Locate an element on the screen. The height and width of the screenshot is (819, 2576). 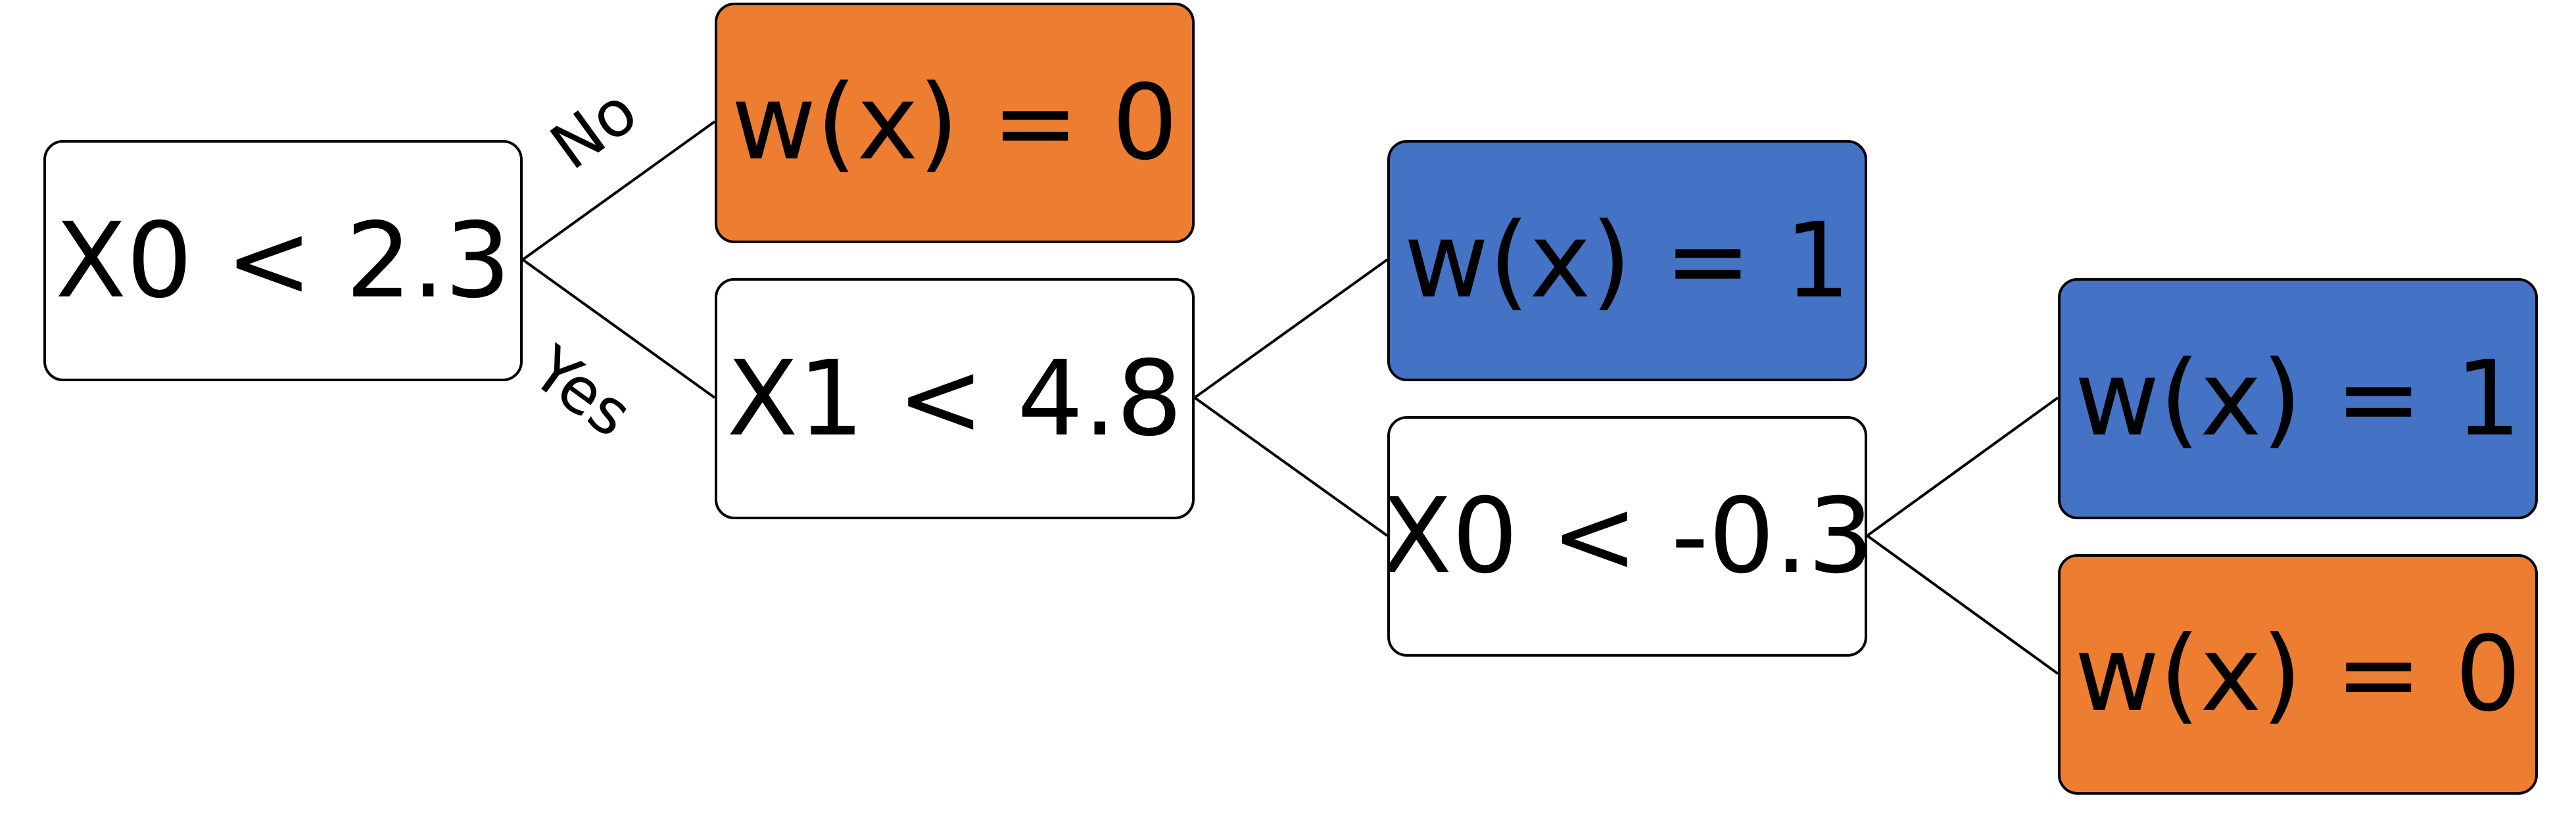
edge-split-x1-to-leaf-blue-top is located at coordinates (1291, 328).